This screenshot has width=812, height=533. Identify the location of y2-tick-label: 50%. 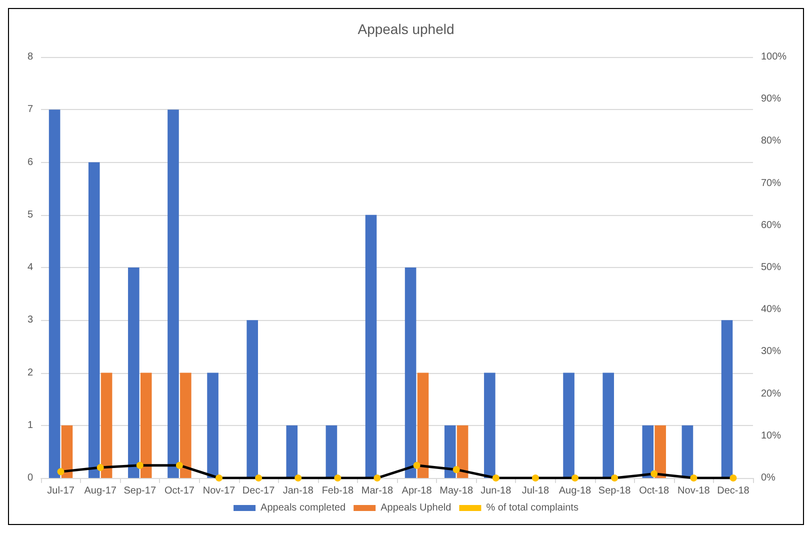
(771, 267).